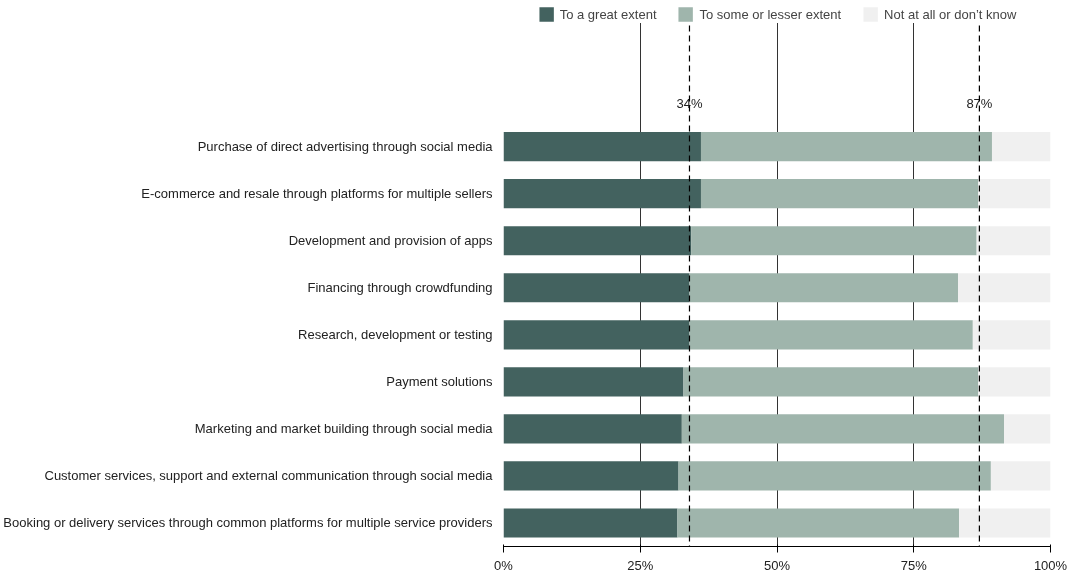  Describe the element at coordinates (400, 288) in the screenshot. I see `y-tick-label: Financing through crowdfunding` at that location.